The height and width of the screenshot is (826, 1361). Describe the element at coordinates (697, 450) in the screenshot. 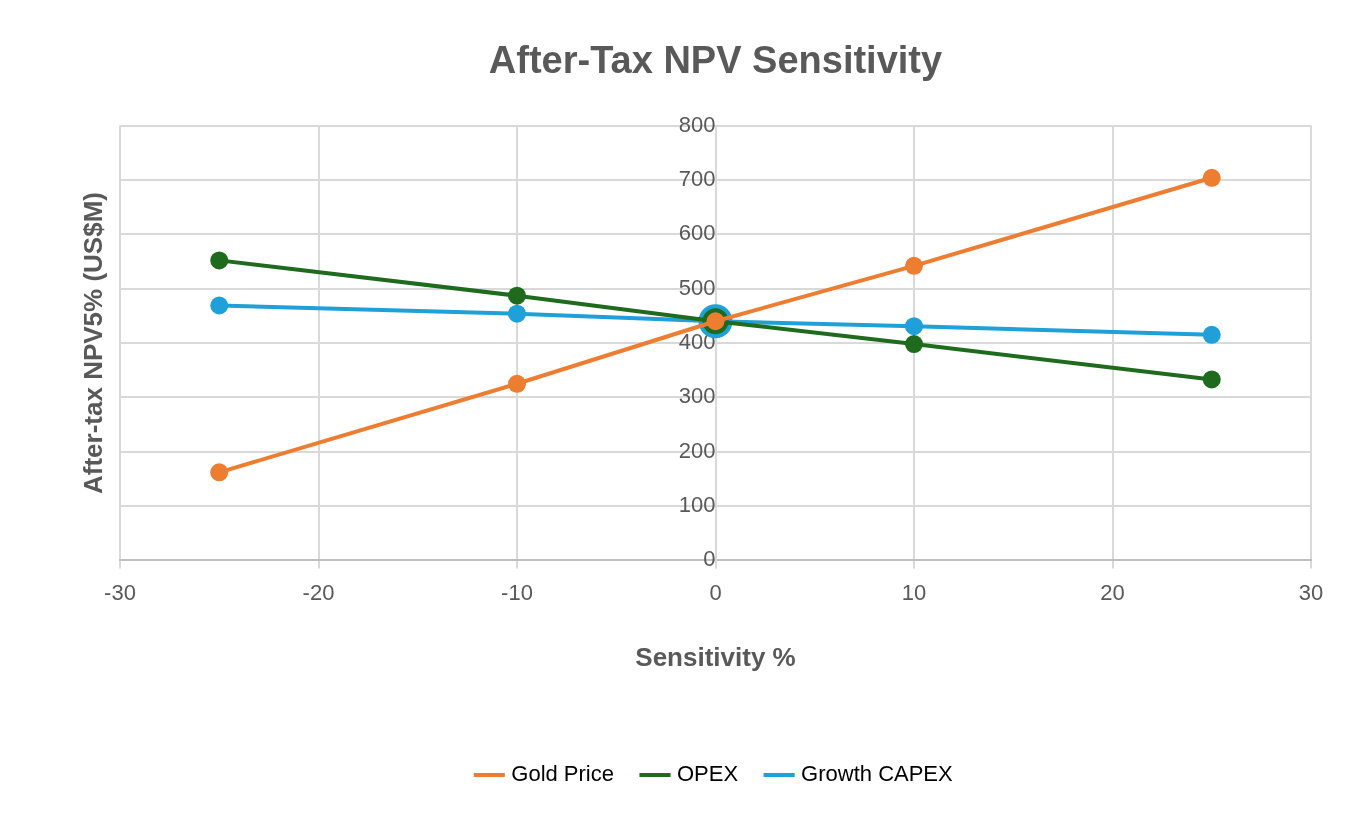

I see `y-tick-label: 200` at that location.